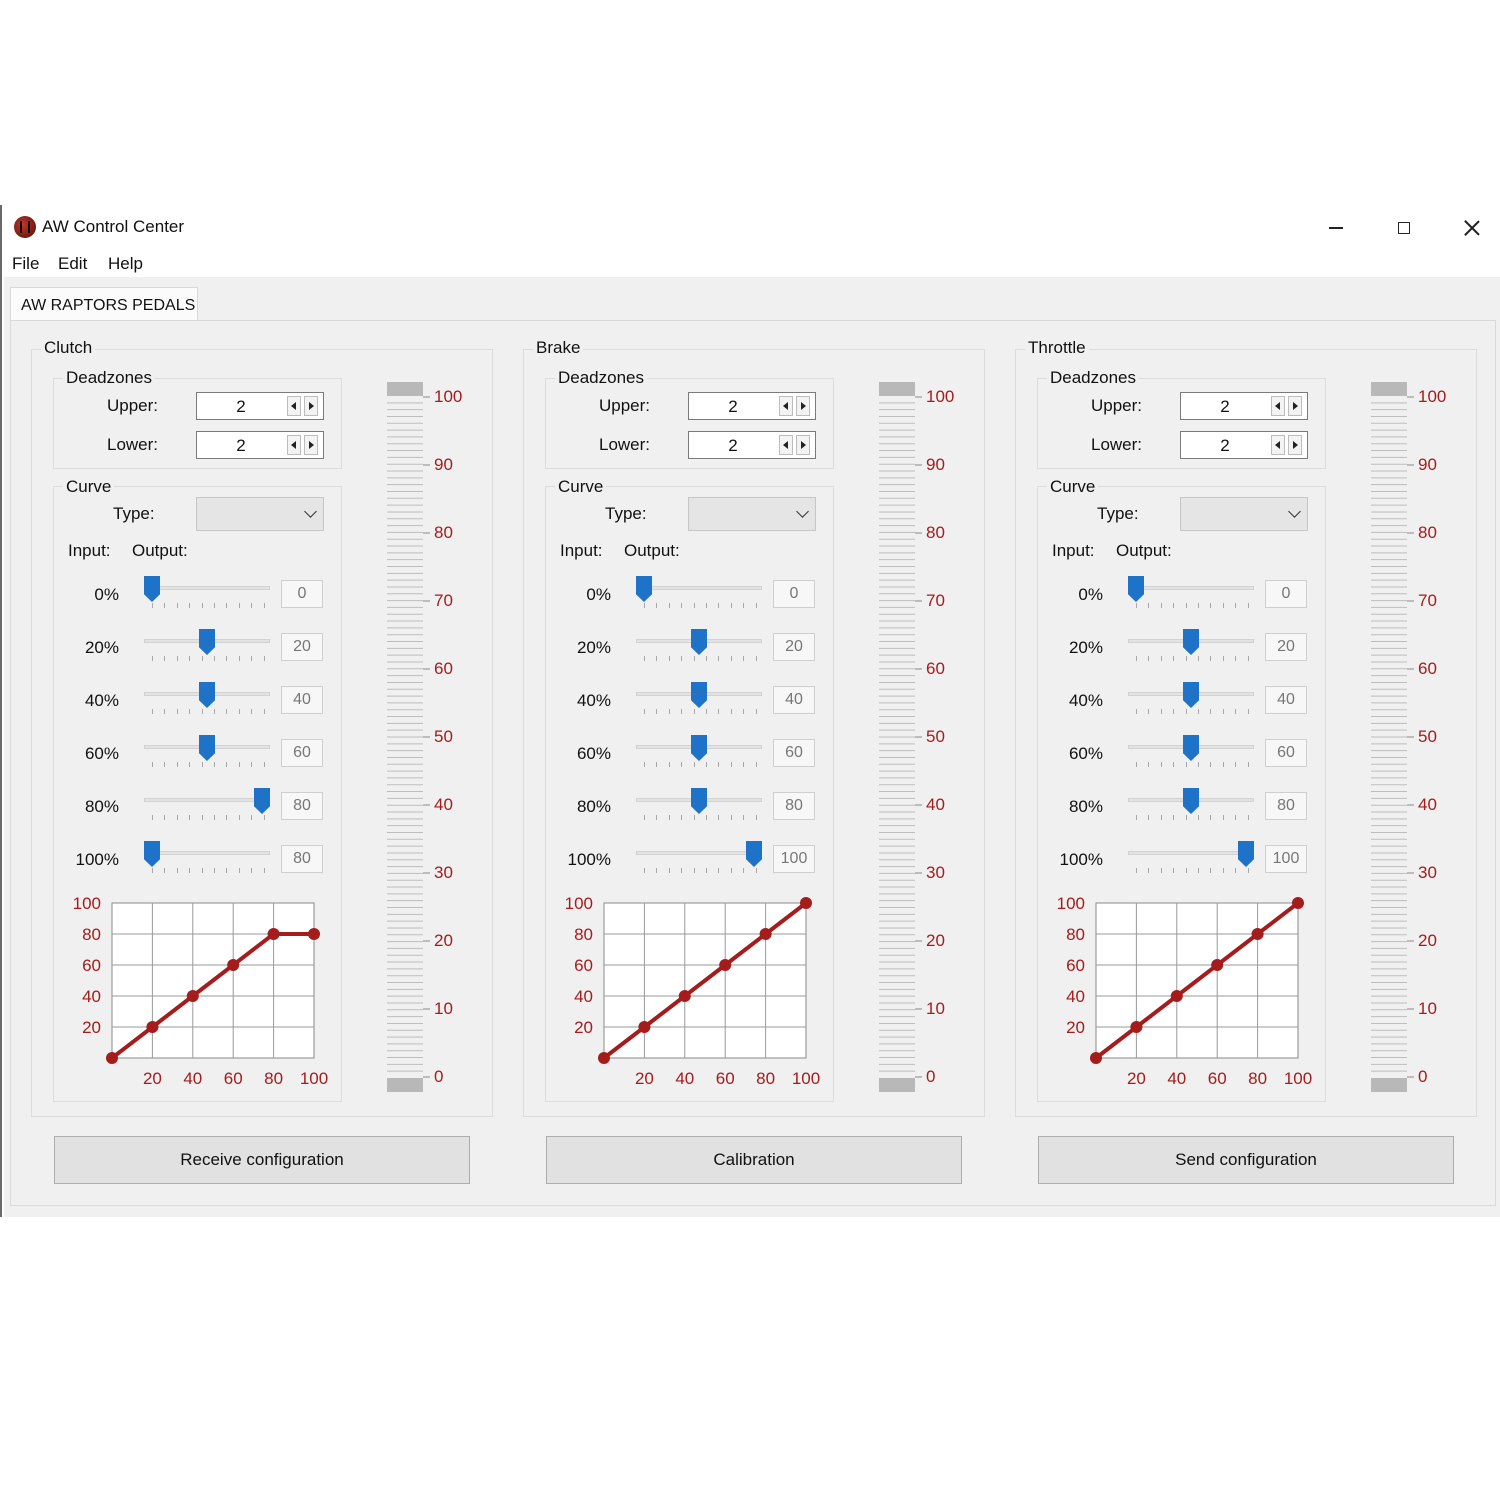  Describe the element at coordinates (91, 934) in the screenshot. I see `chart-y-tick-label: 80` at that location.